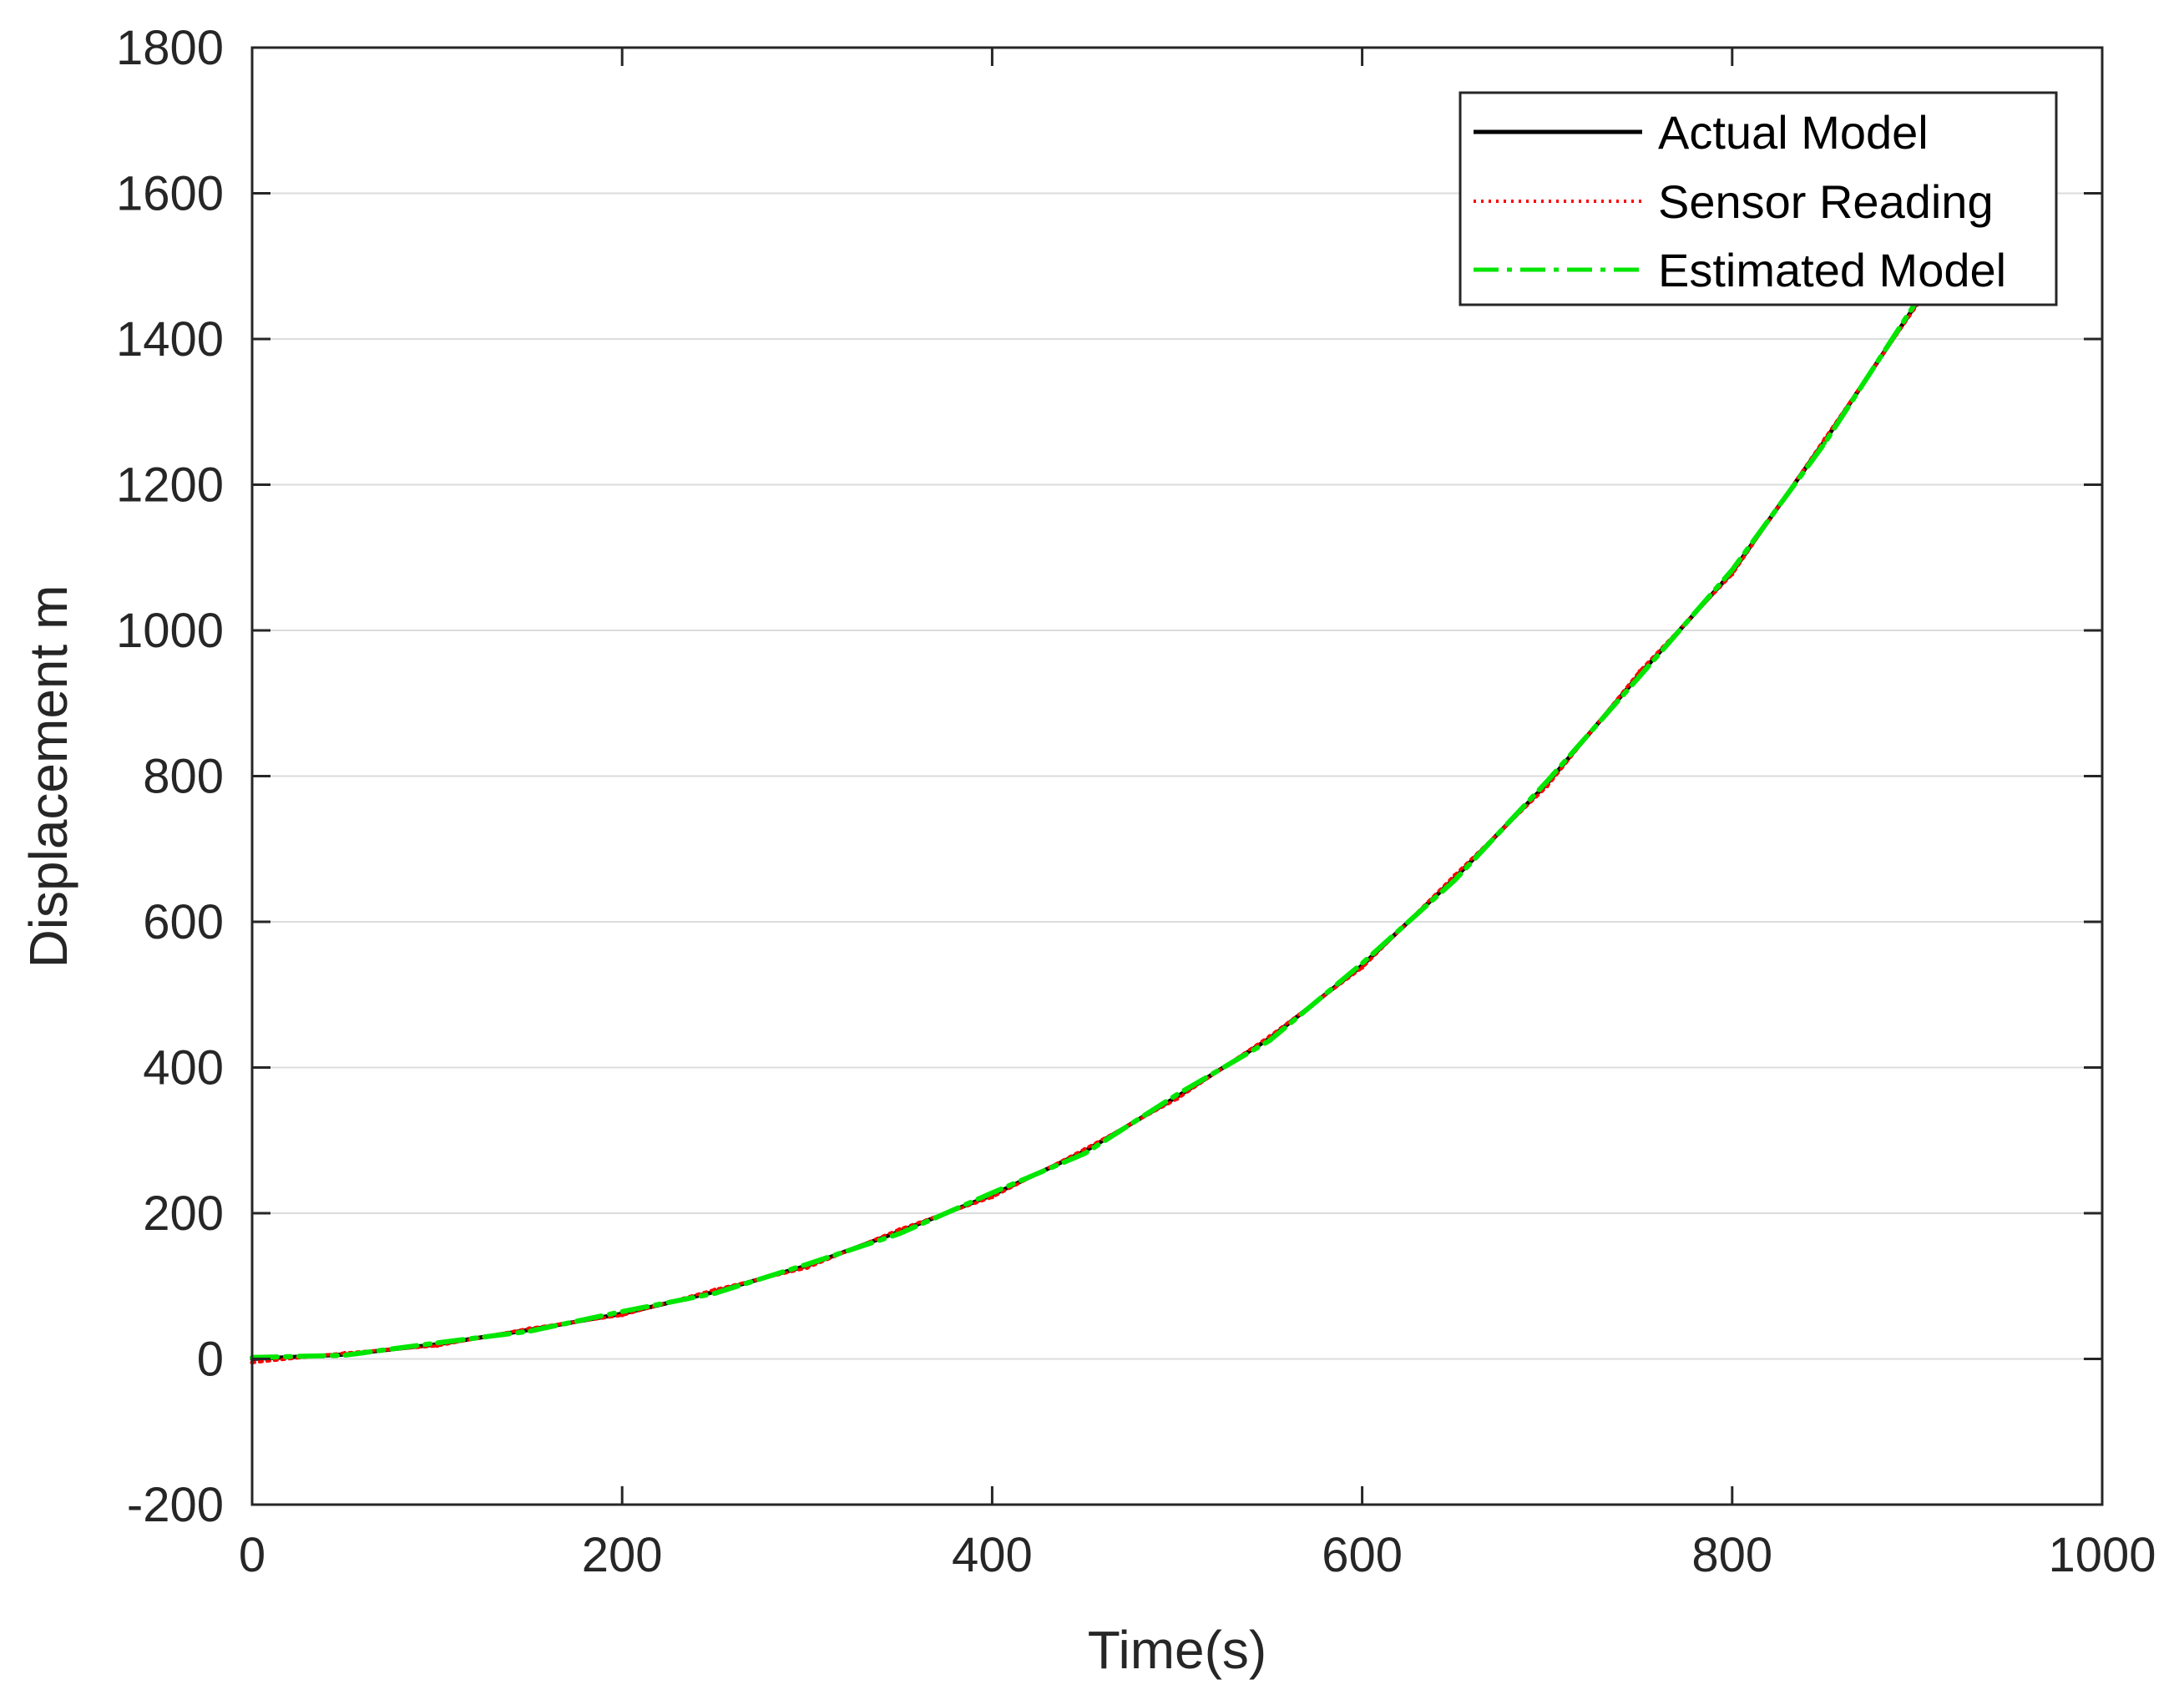 This screenshot has width=2184, height=1700. Describe the element at coordinates (175, 1505) in the screenshot. I see `y-tick-label: -200` at that location.